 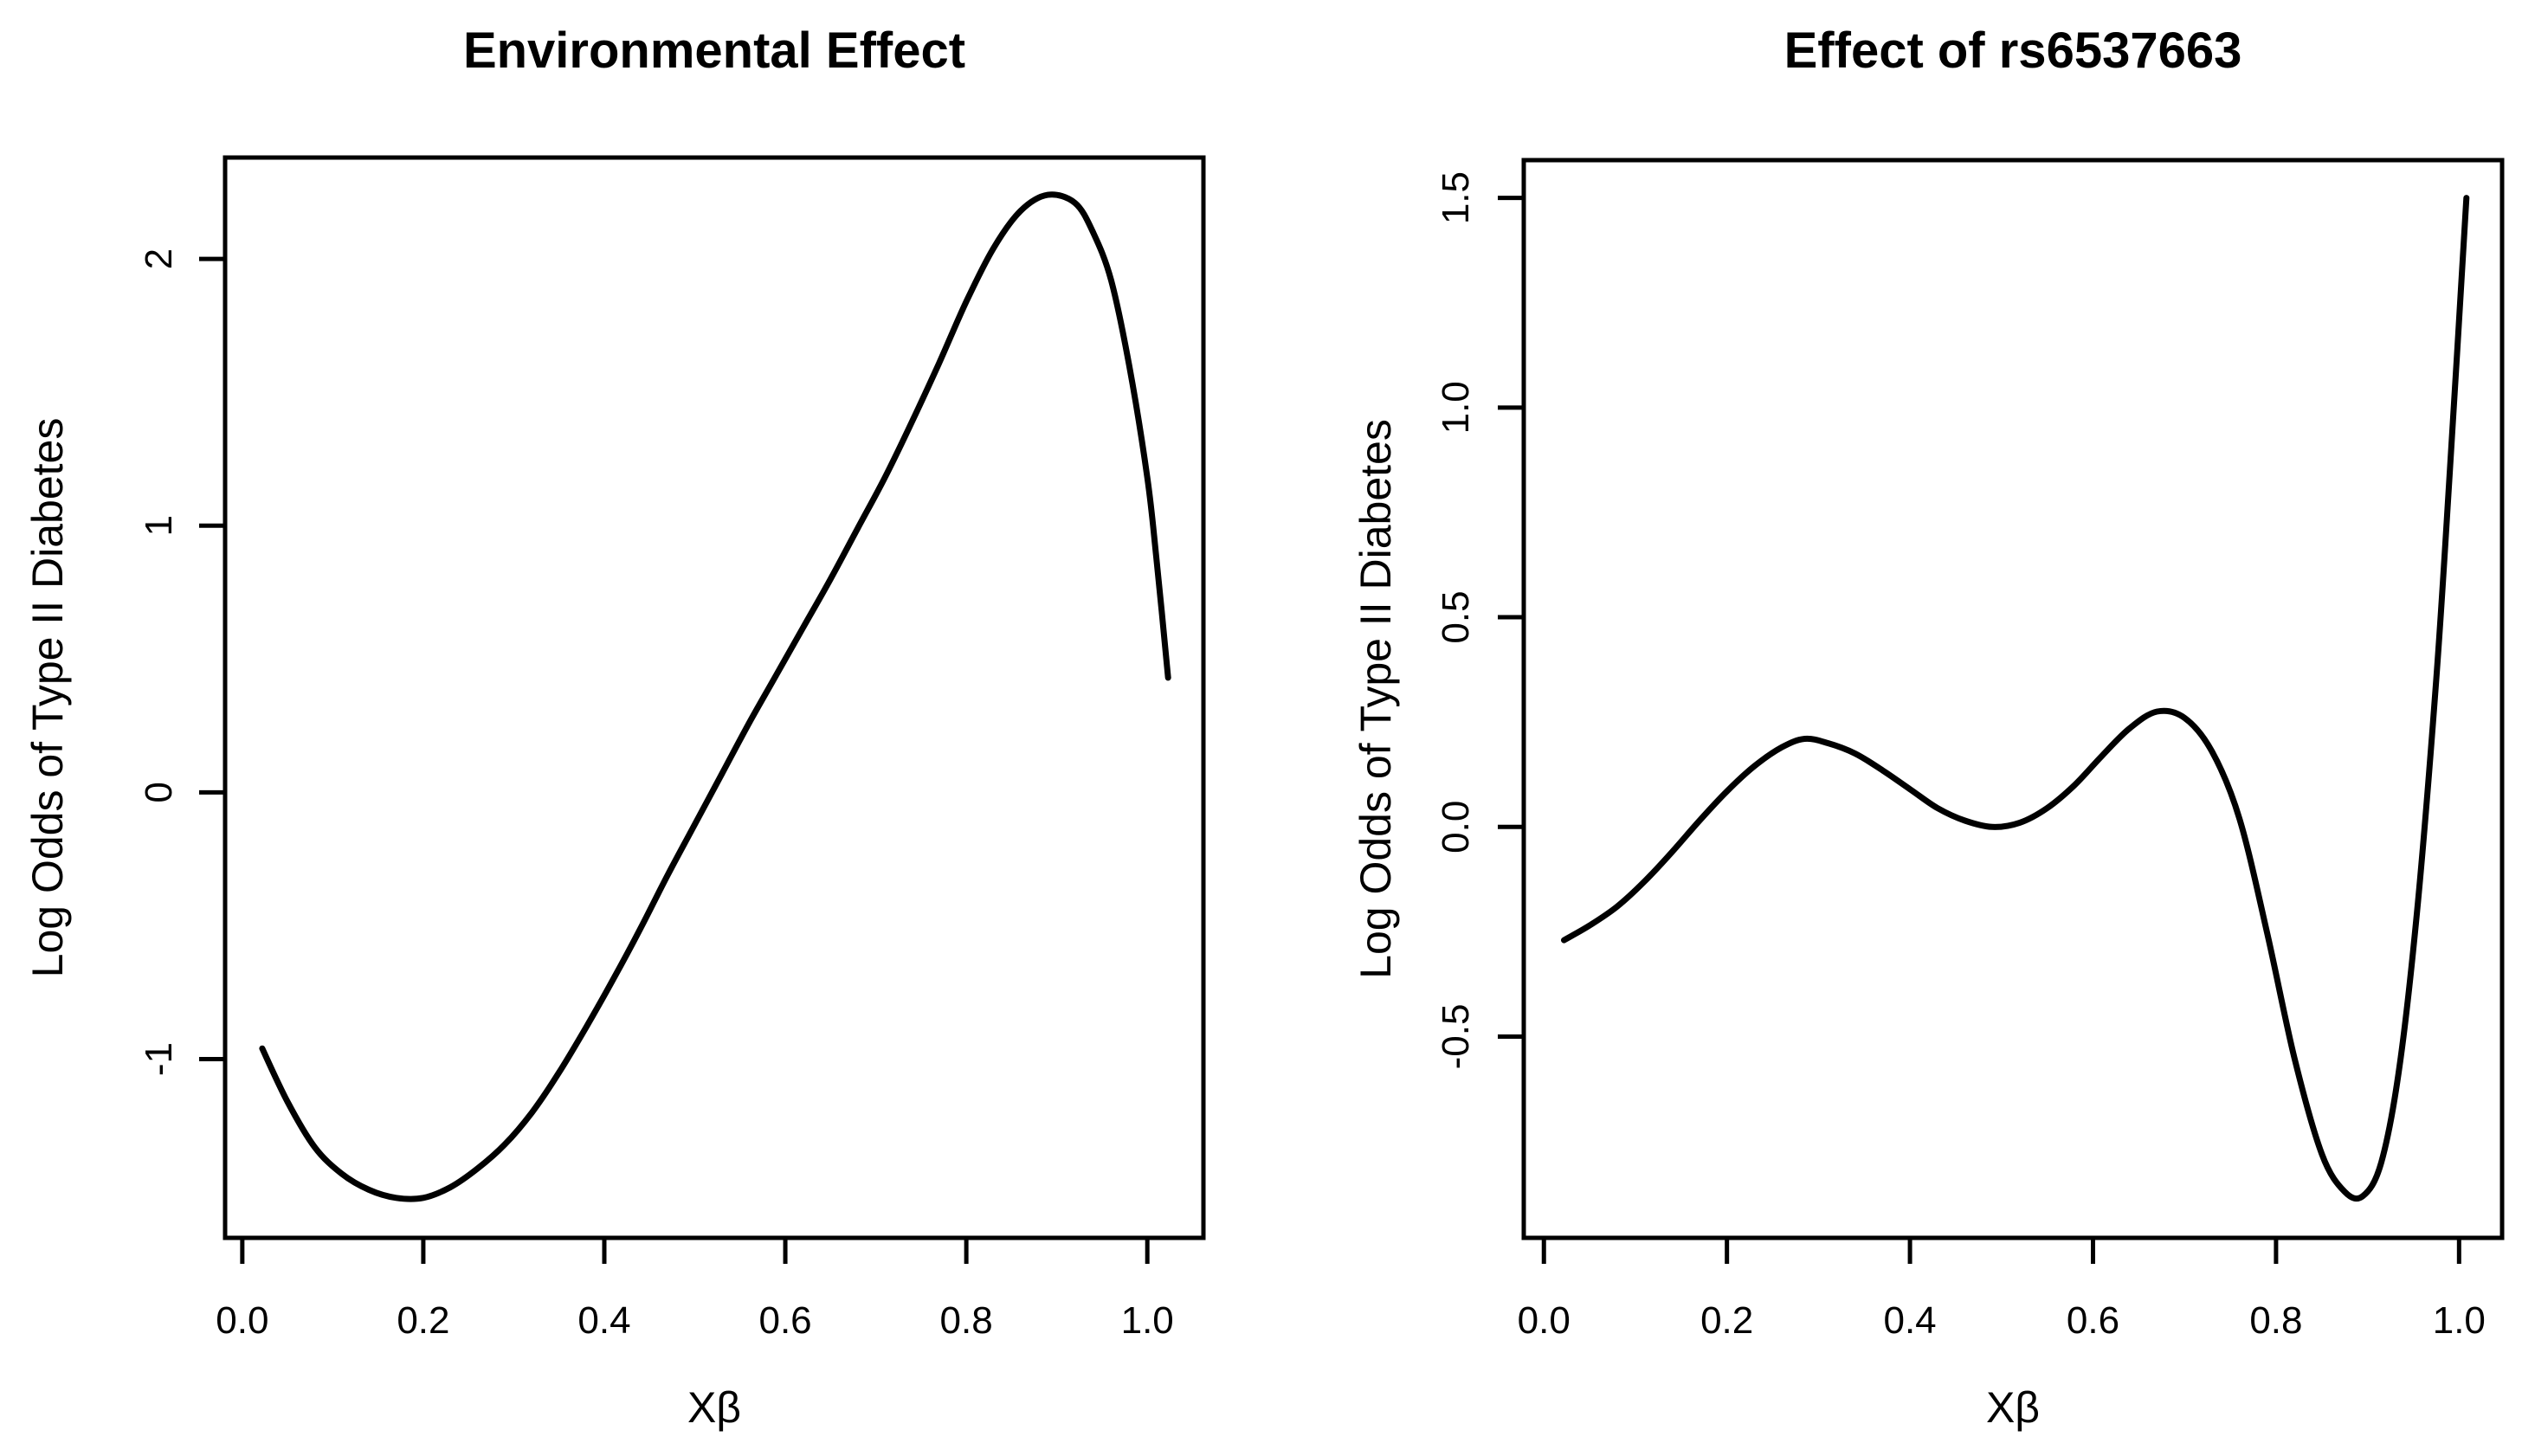 What do you see at coordinates (159, 258) in the screenshot?
I see `y-tick-label: 2` at bounding box center [159, 258].